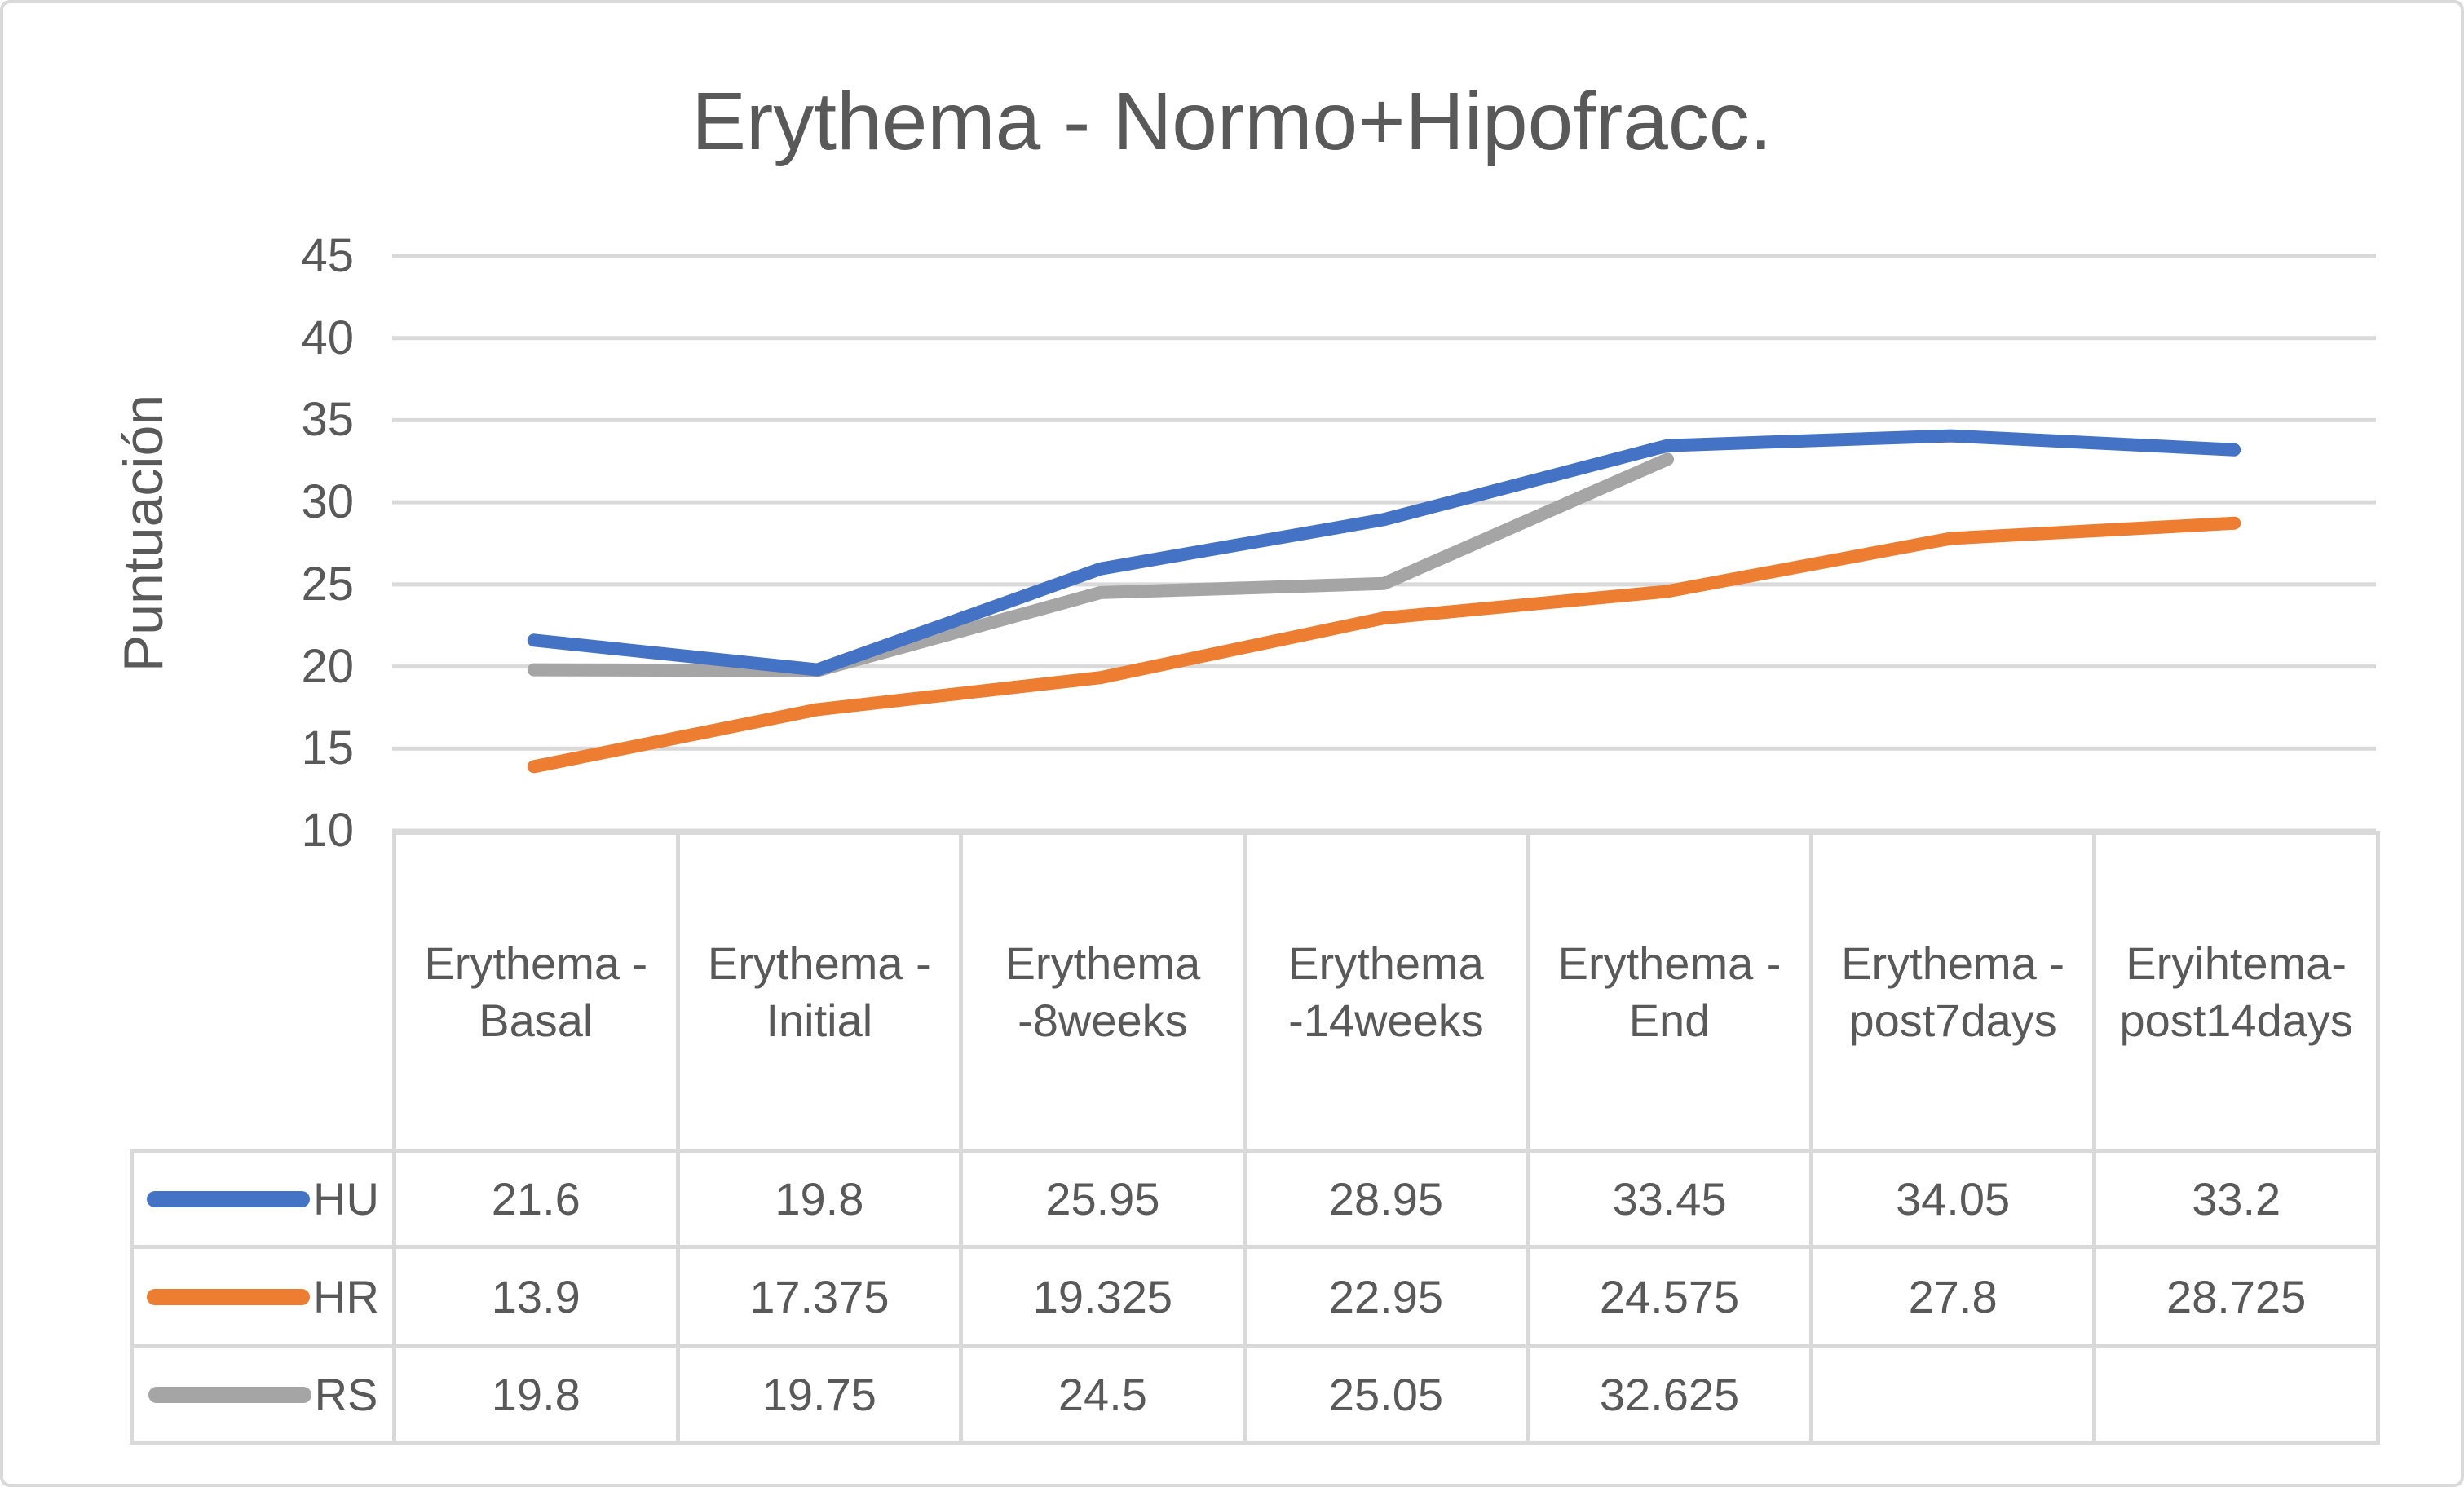 This screenshot has height=1487, width=2464. I want to click on legend-swatch-hu, so click(229, 1198).